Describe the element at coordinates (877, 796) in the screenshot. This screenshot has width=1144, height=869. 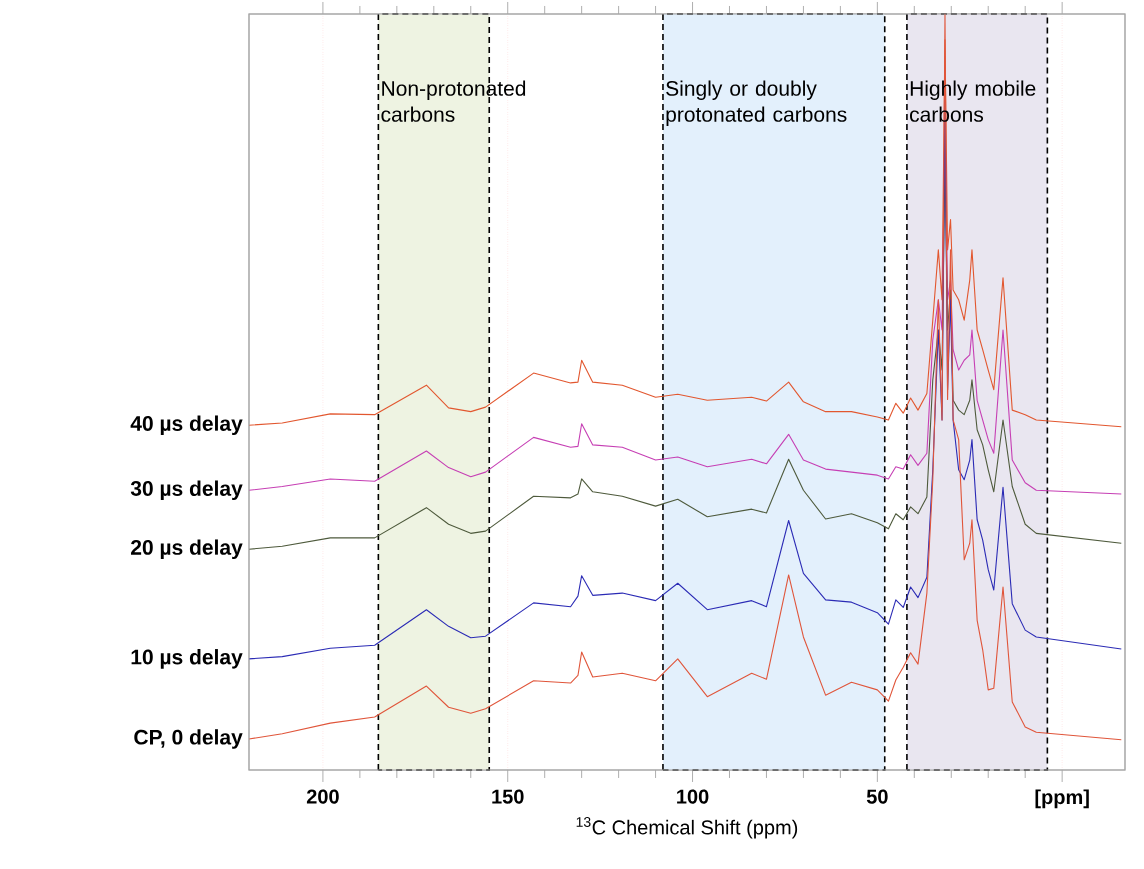
I see `x-tick-label: 50` at that location.